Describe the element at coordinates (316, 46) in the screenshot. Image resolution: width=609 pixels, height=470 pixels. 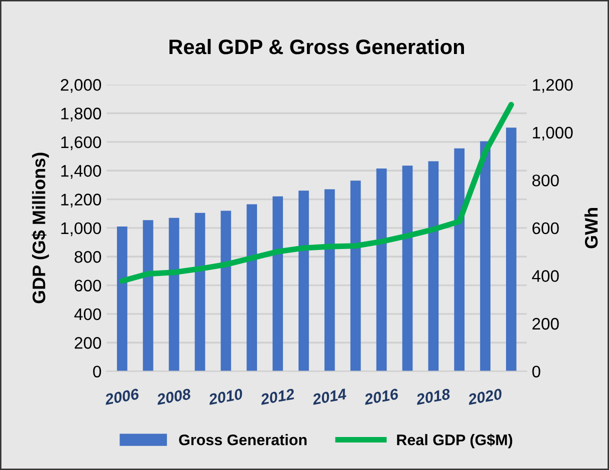
I see `chart-title: Real GDP & Gross Generation` at that location.